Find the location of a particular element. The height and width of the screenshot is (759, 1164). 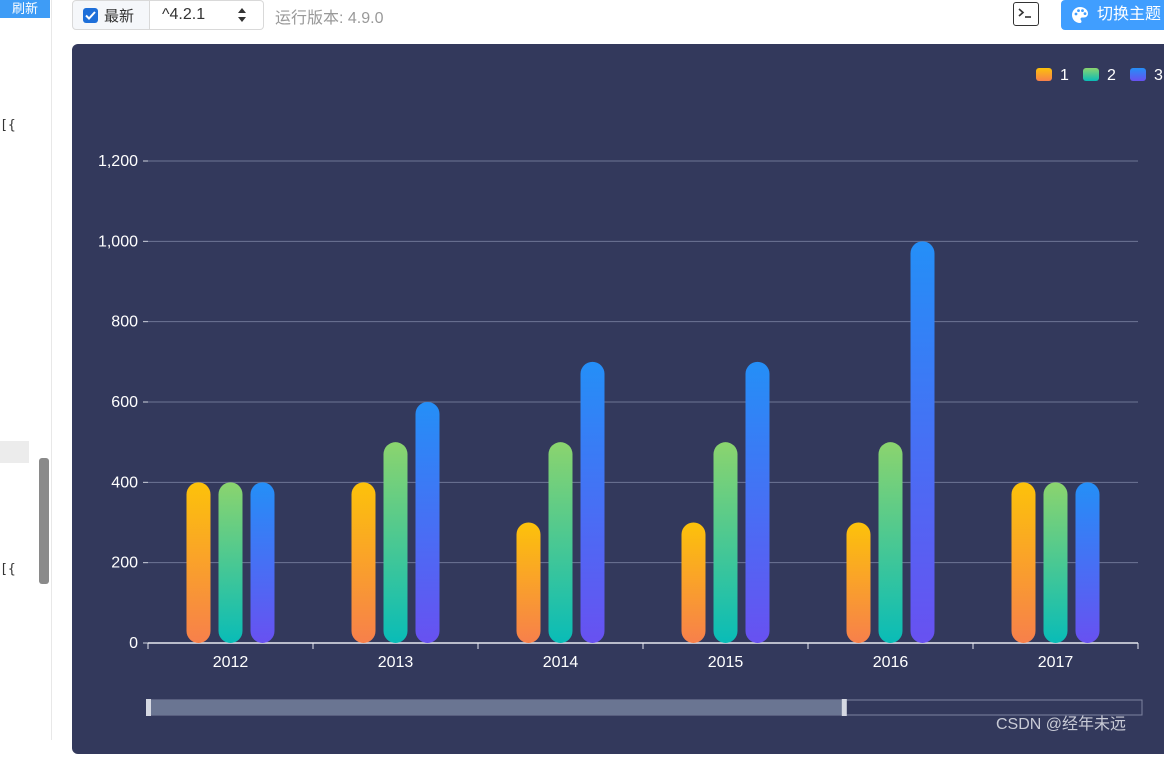

bar-series-3-2013 is located at coordinates (427, 522).